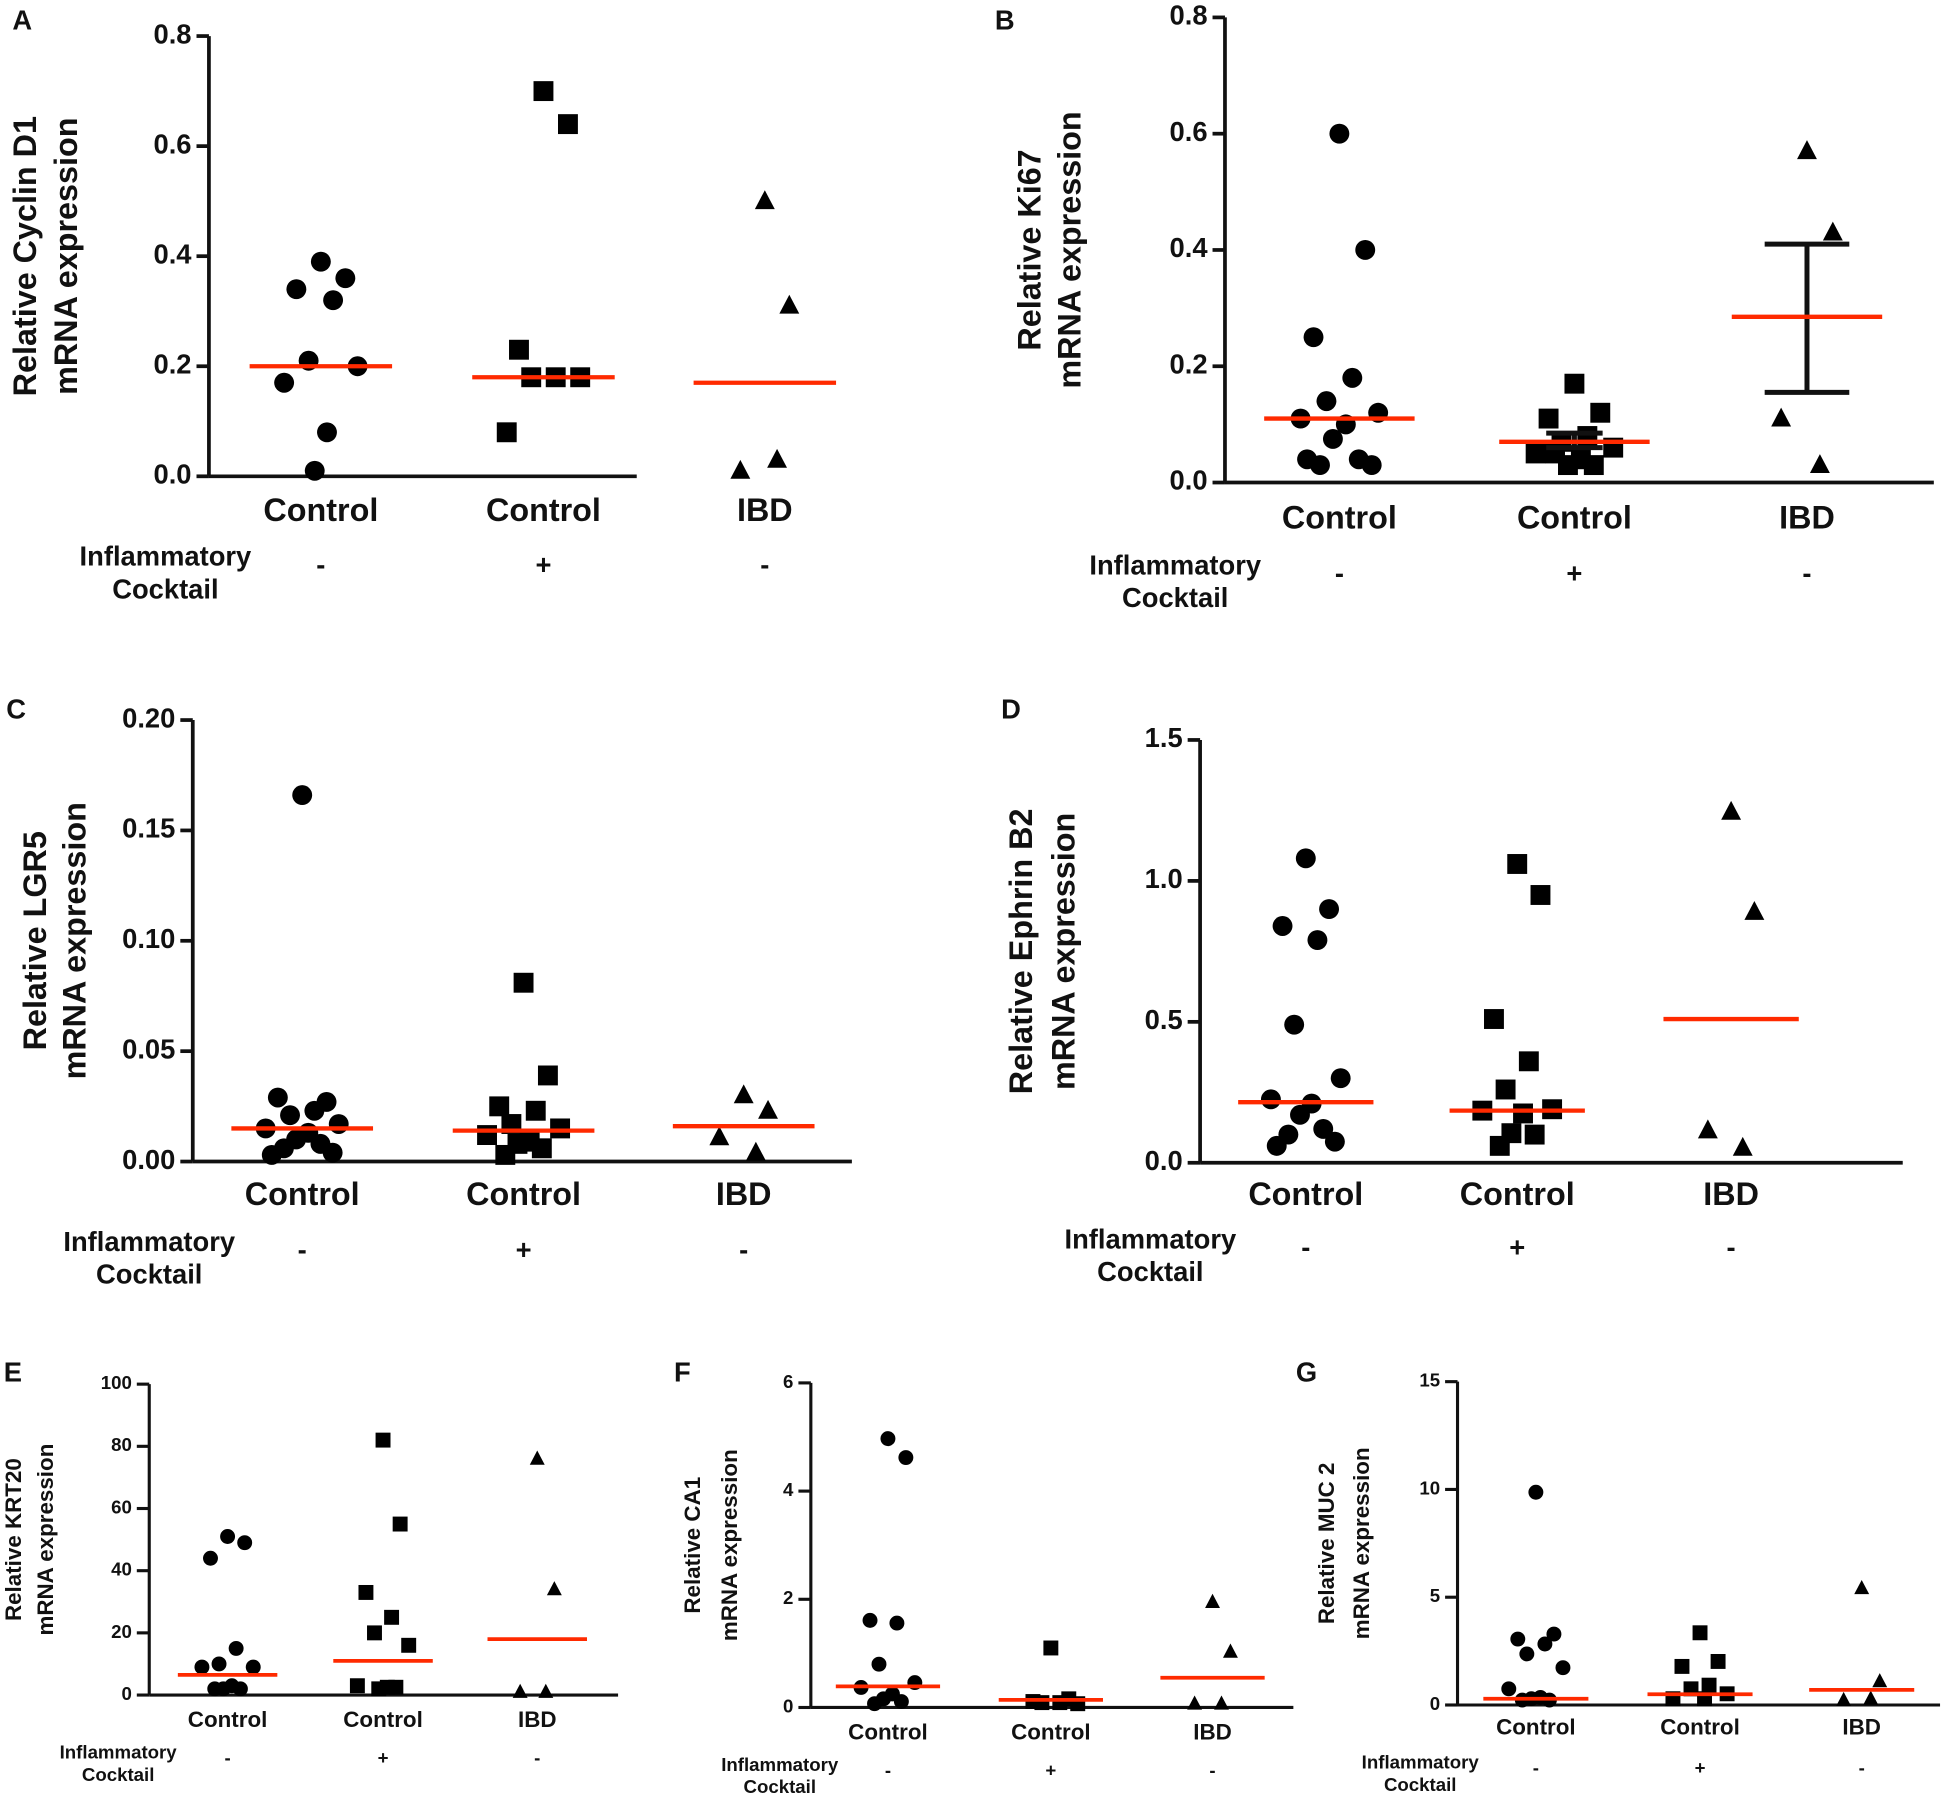 This screenshot has height=1802, width=1950. What do you see at coordinates (148, 1048) in the screenshot?
I see `y-tick-label: 0.05` at bounding box center [148, 1048].